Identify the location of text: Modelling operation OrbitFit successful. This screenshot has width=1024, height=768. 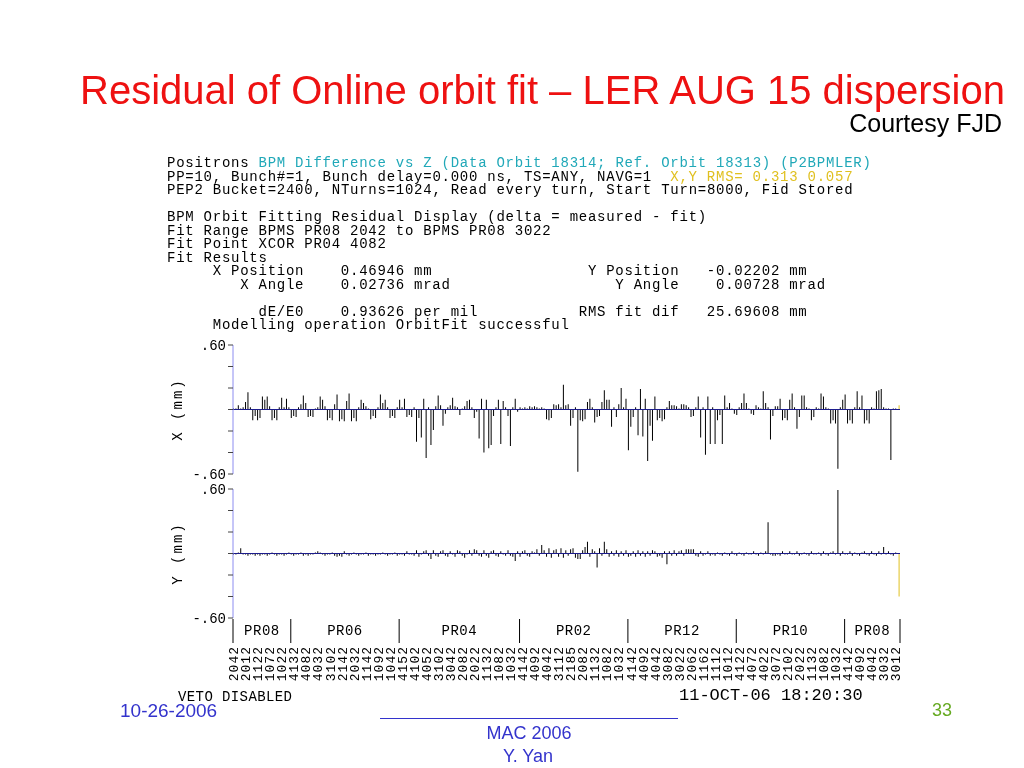
(391, 325).